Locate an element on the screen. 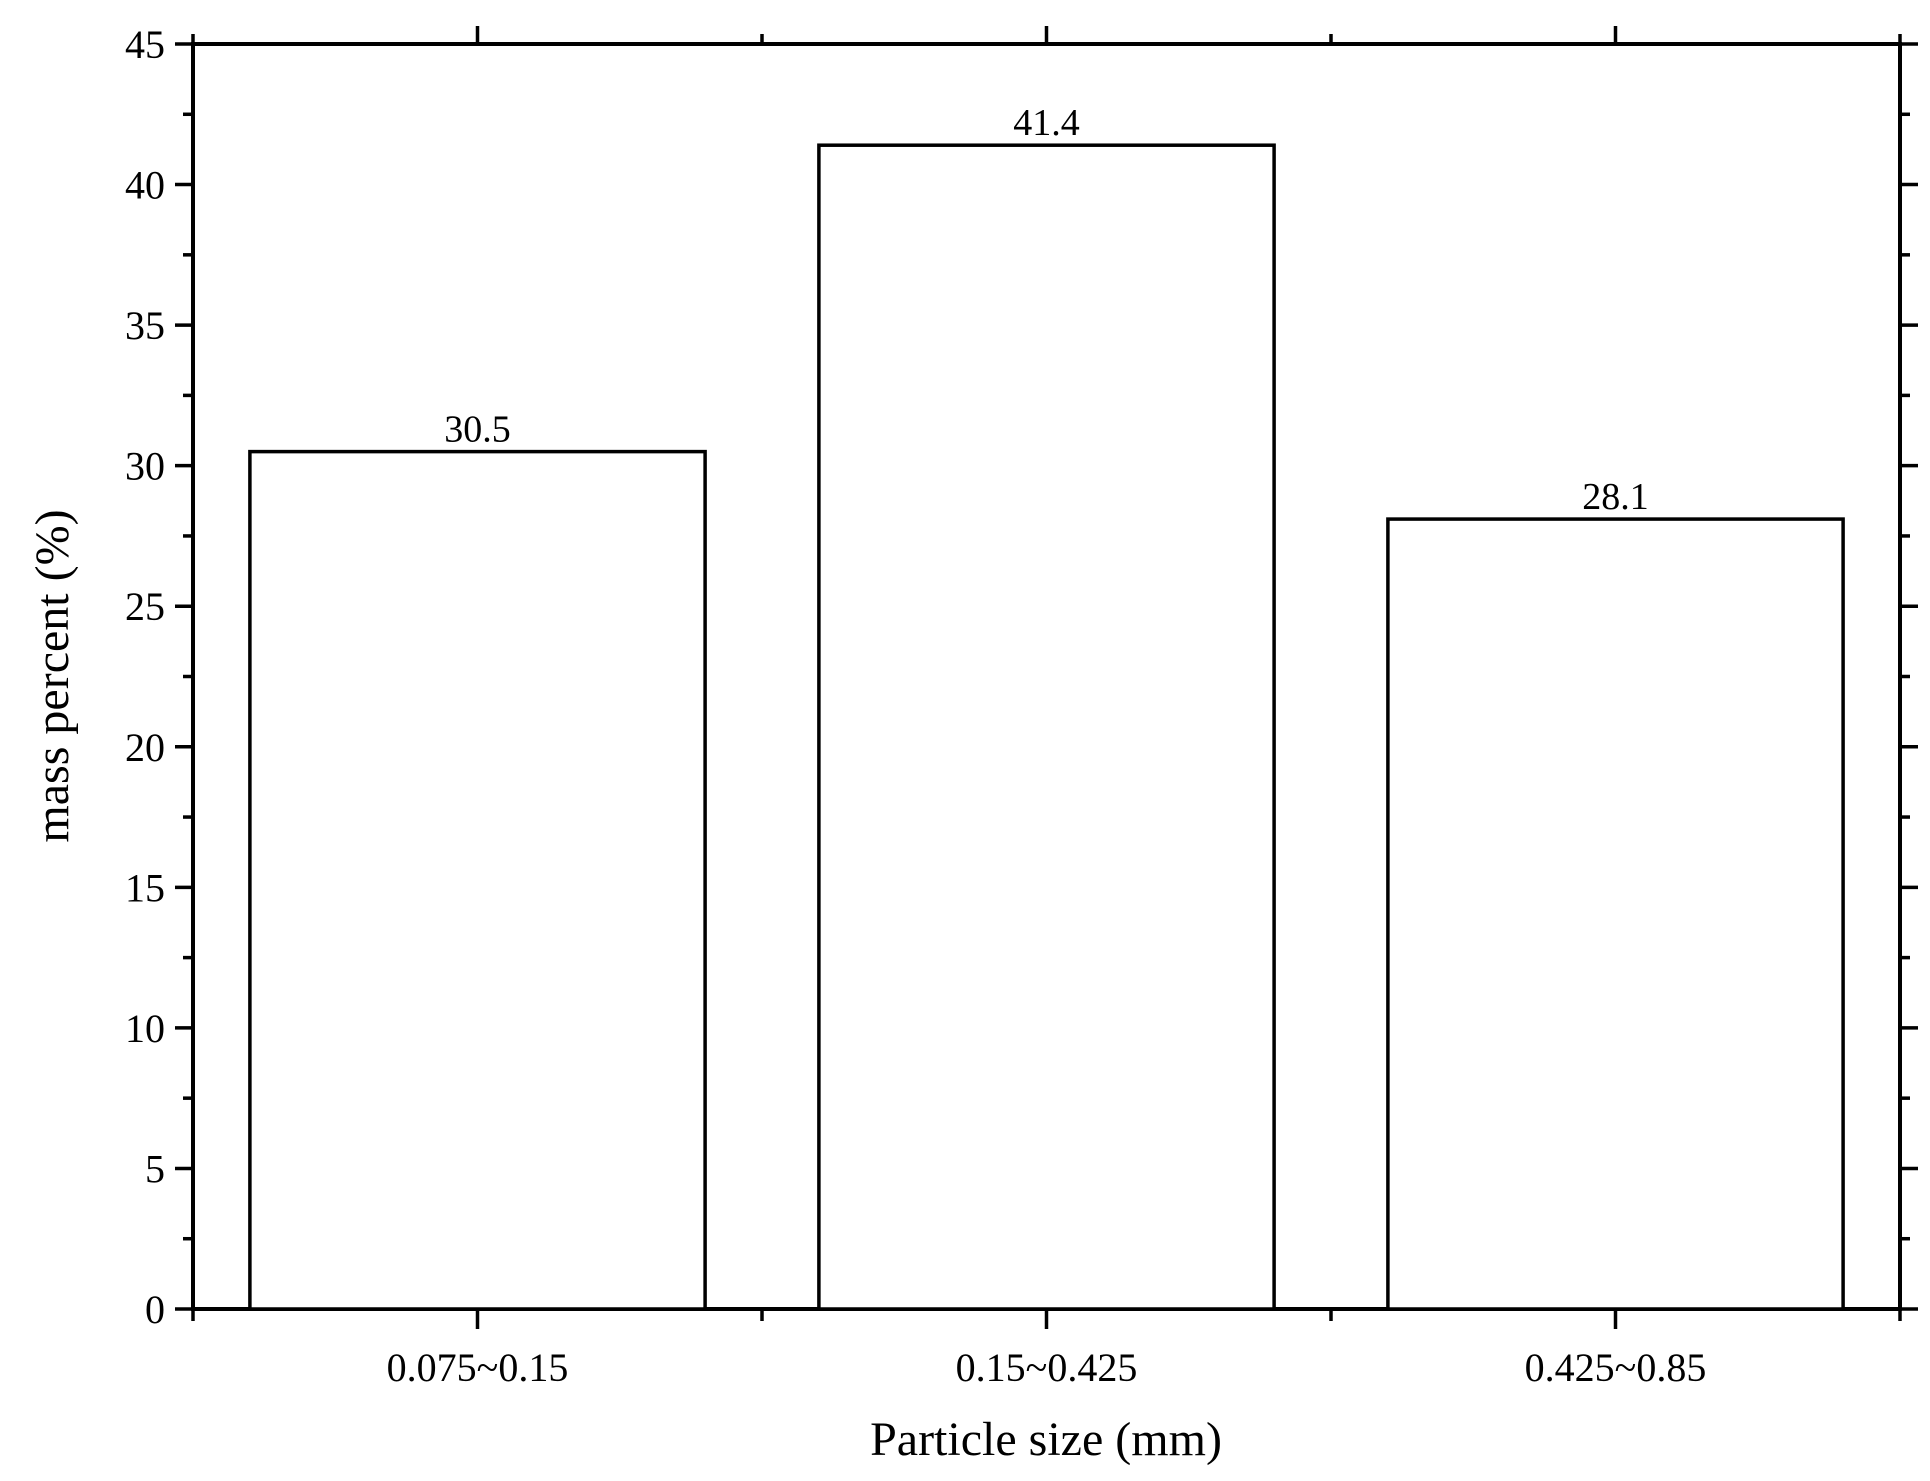 The height and width of the screenshot is (1481, 1930). y-tick-label: 10 is located at coordinates (145, 1028).